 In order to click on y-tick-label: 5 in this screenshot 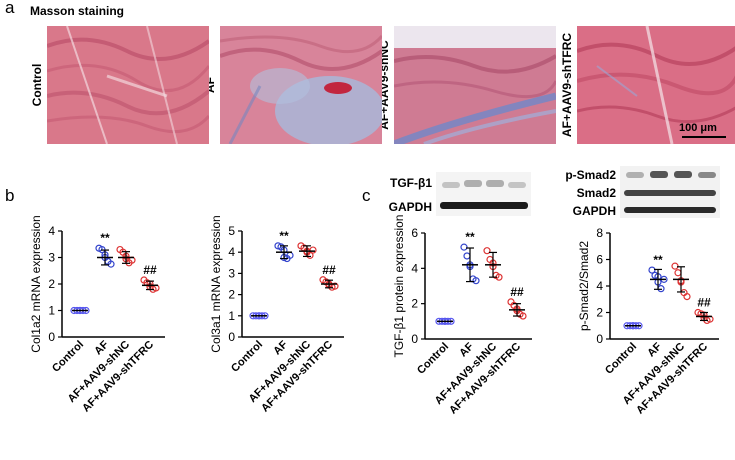, I will do `click(231, 231)`.